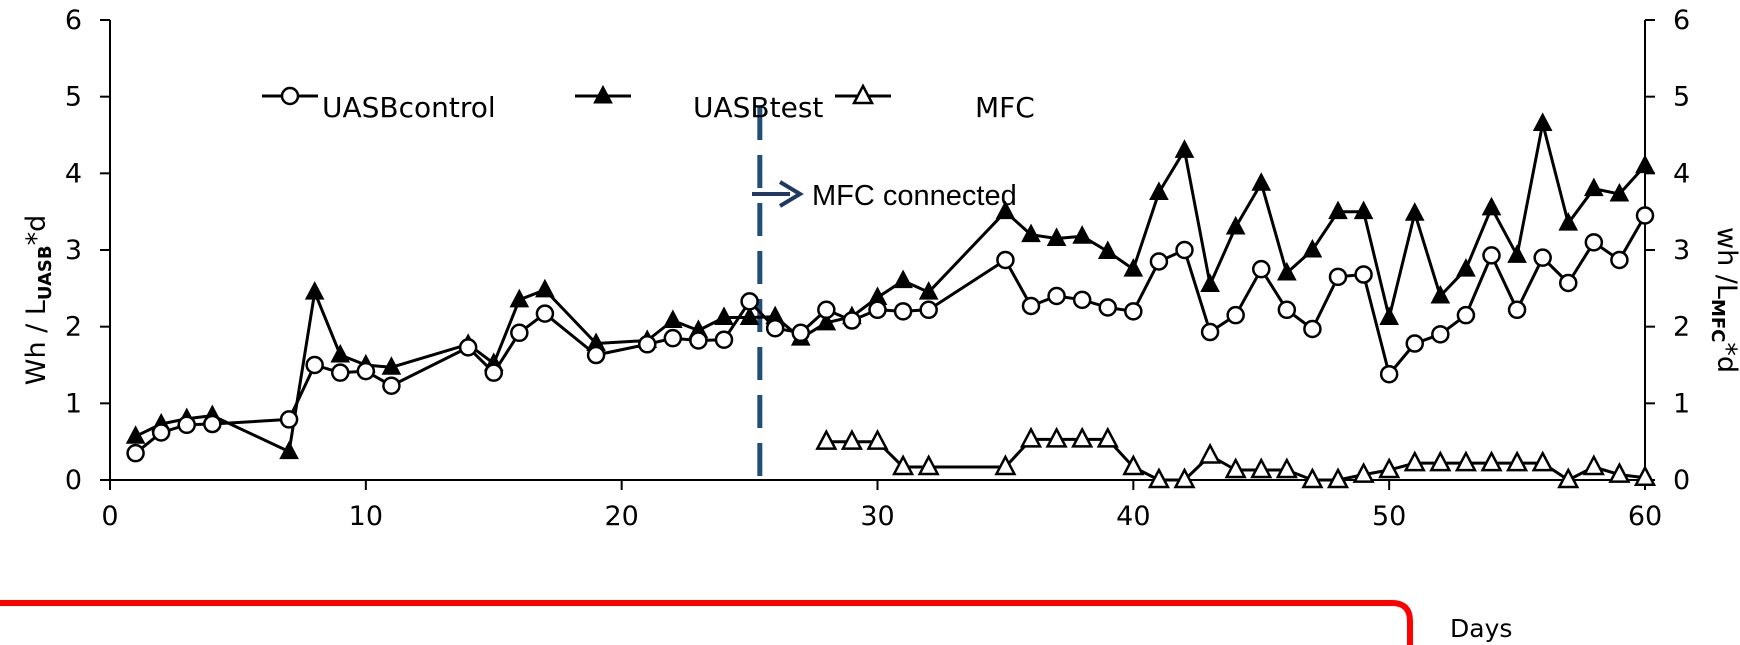 This screenshot has height=645, width=1740. I want to click on legend-item-mfc: MFC, so click(935, 103).